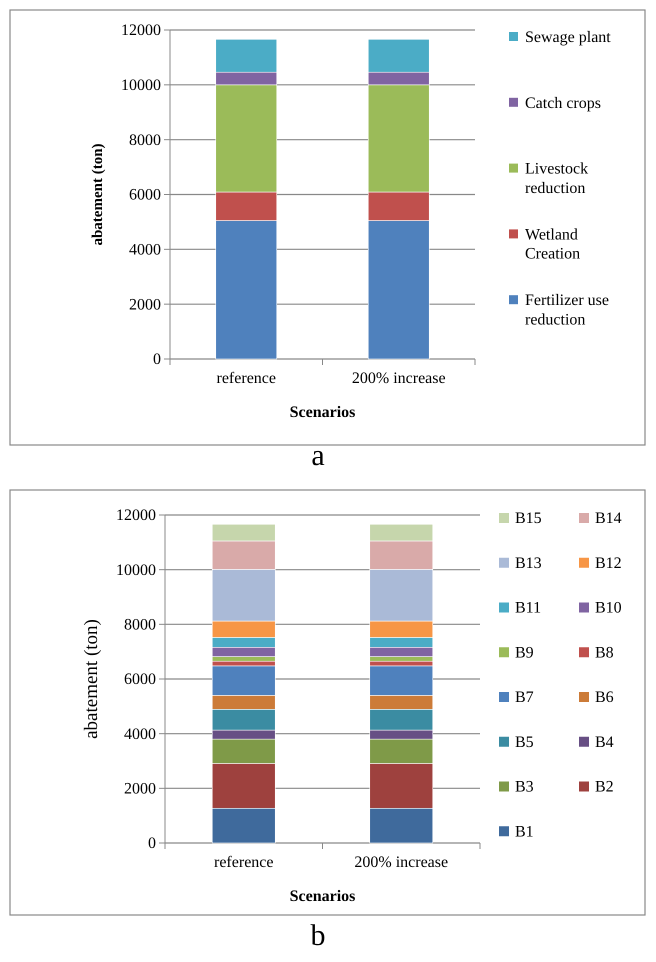  I want to click on legend-label: B8, so click(604, 653).